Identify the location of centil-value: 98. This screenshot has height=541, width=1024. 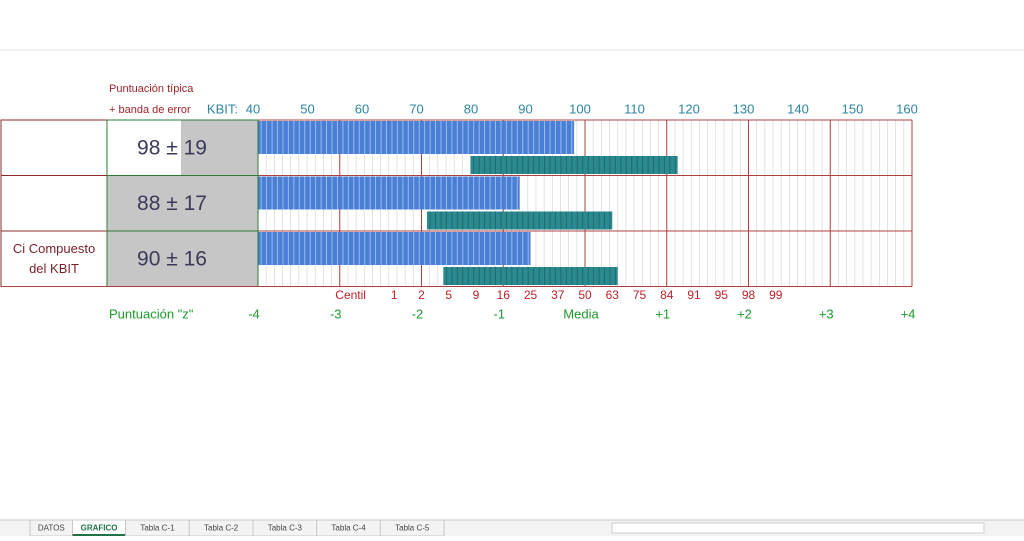
(749, 295).